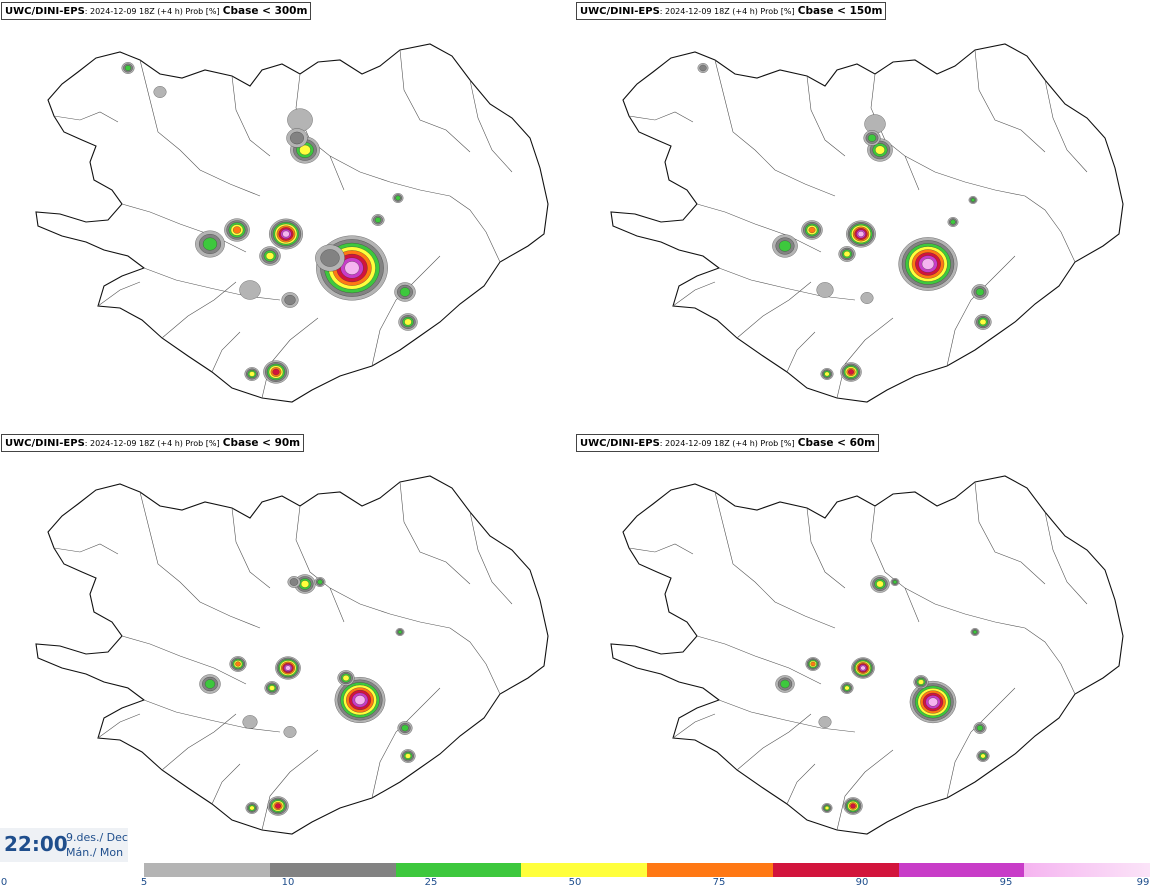 This screenshot has height=891, width=1150. I want to click on probability-colorbar, so click(647, 870).